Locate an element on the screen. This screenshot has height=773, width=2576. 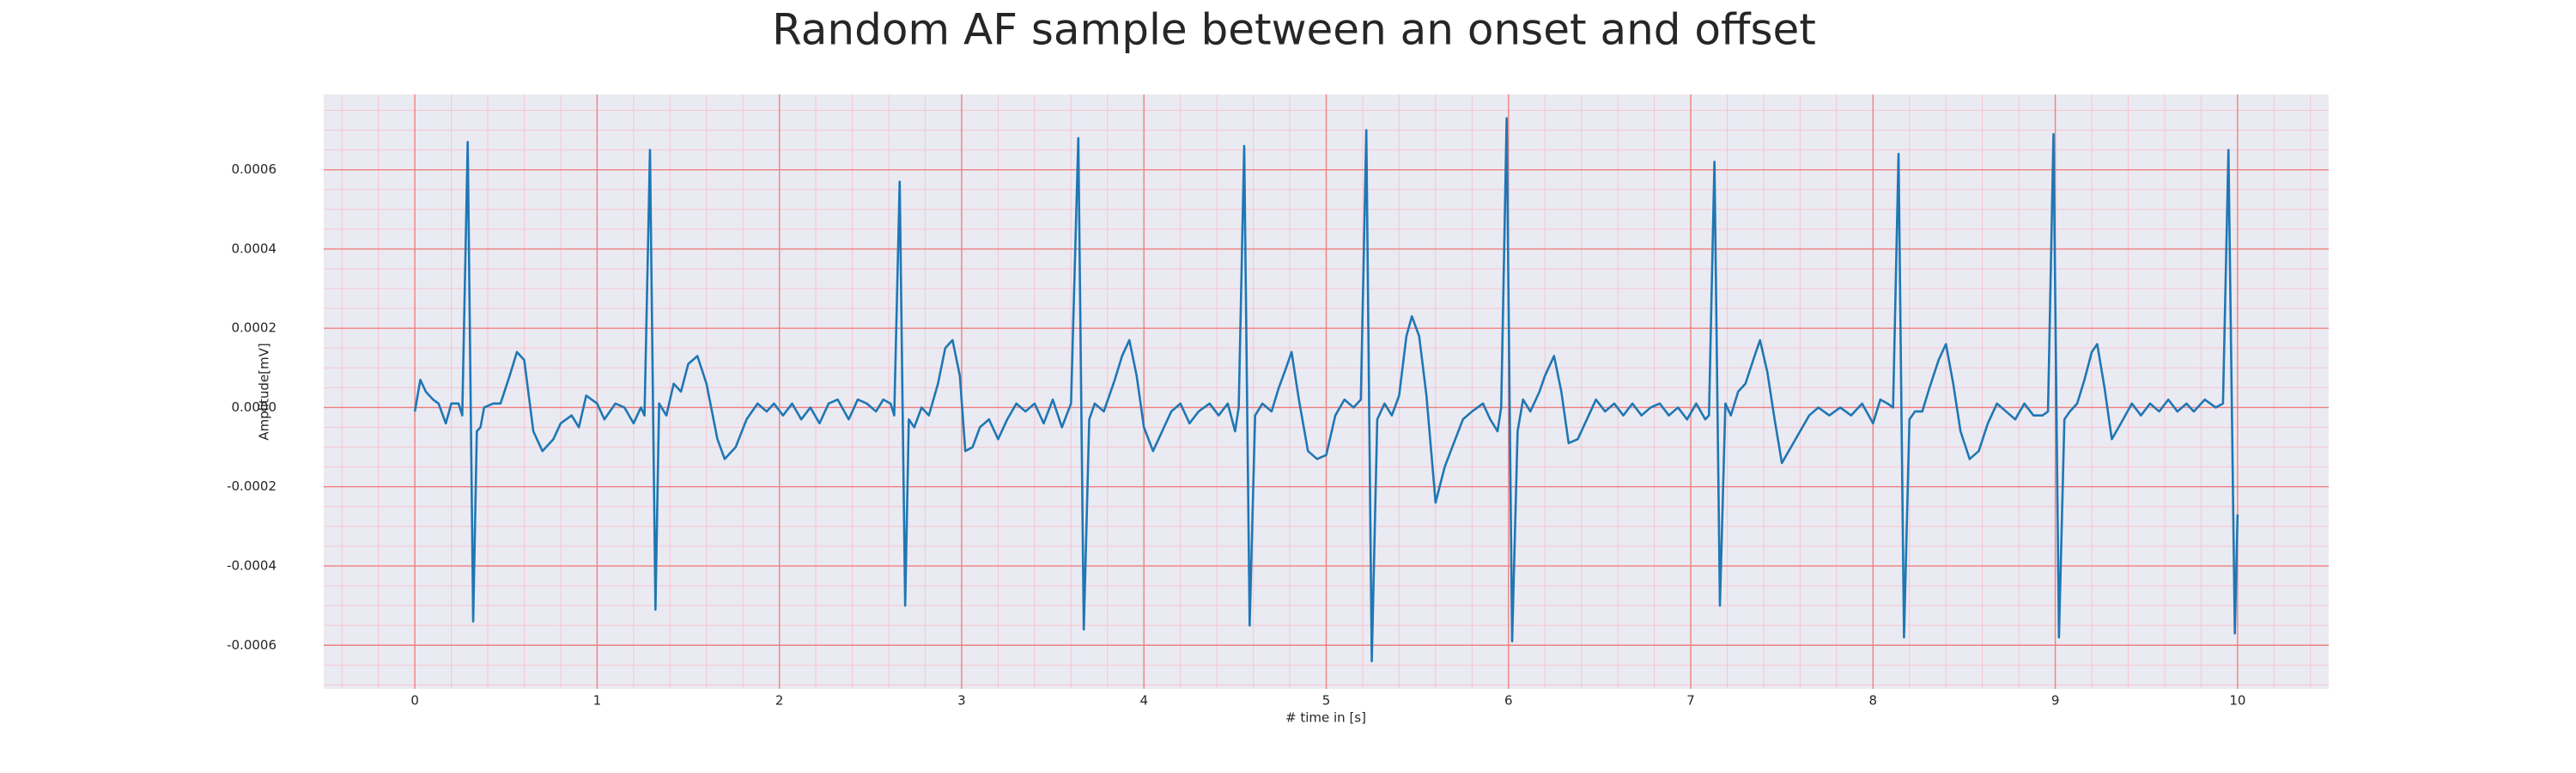
x-tick-label: 8 is located at coordinates (1873, 701).